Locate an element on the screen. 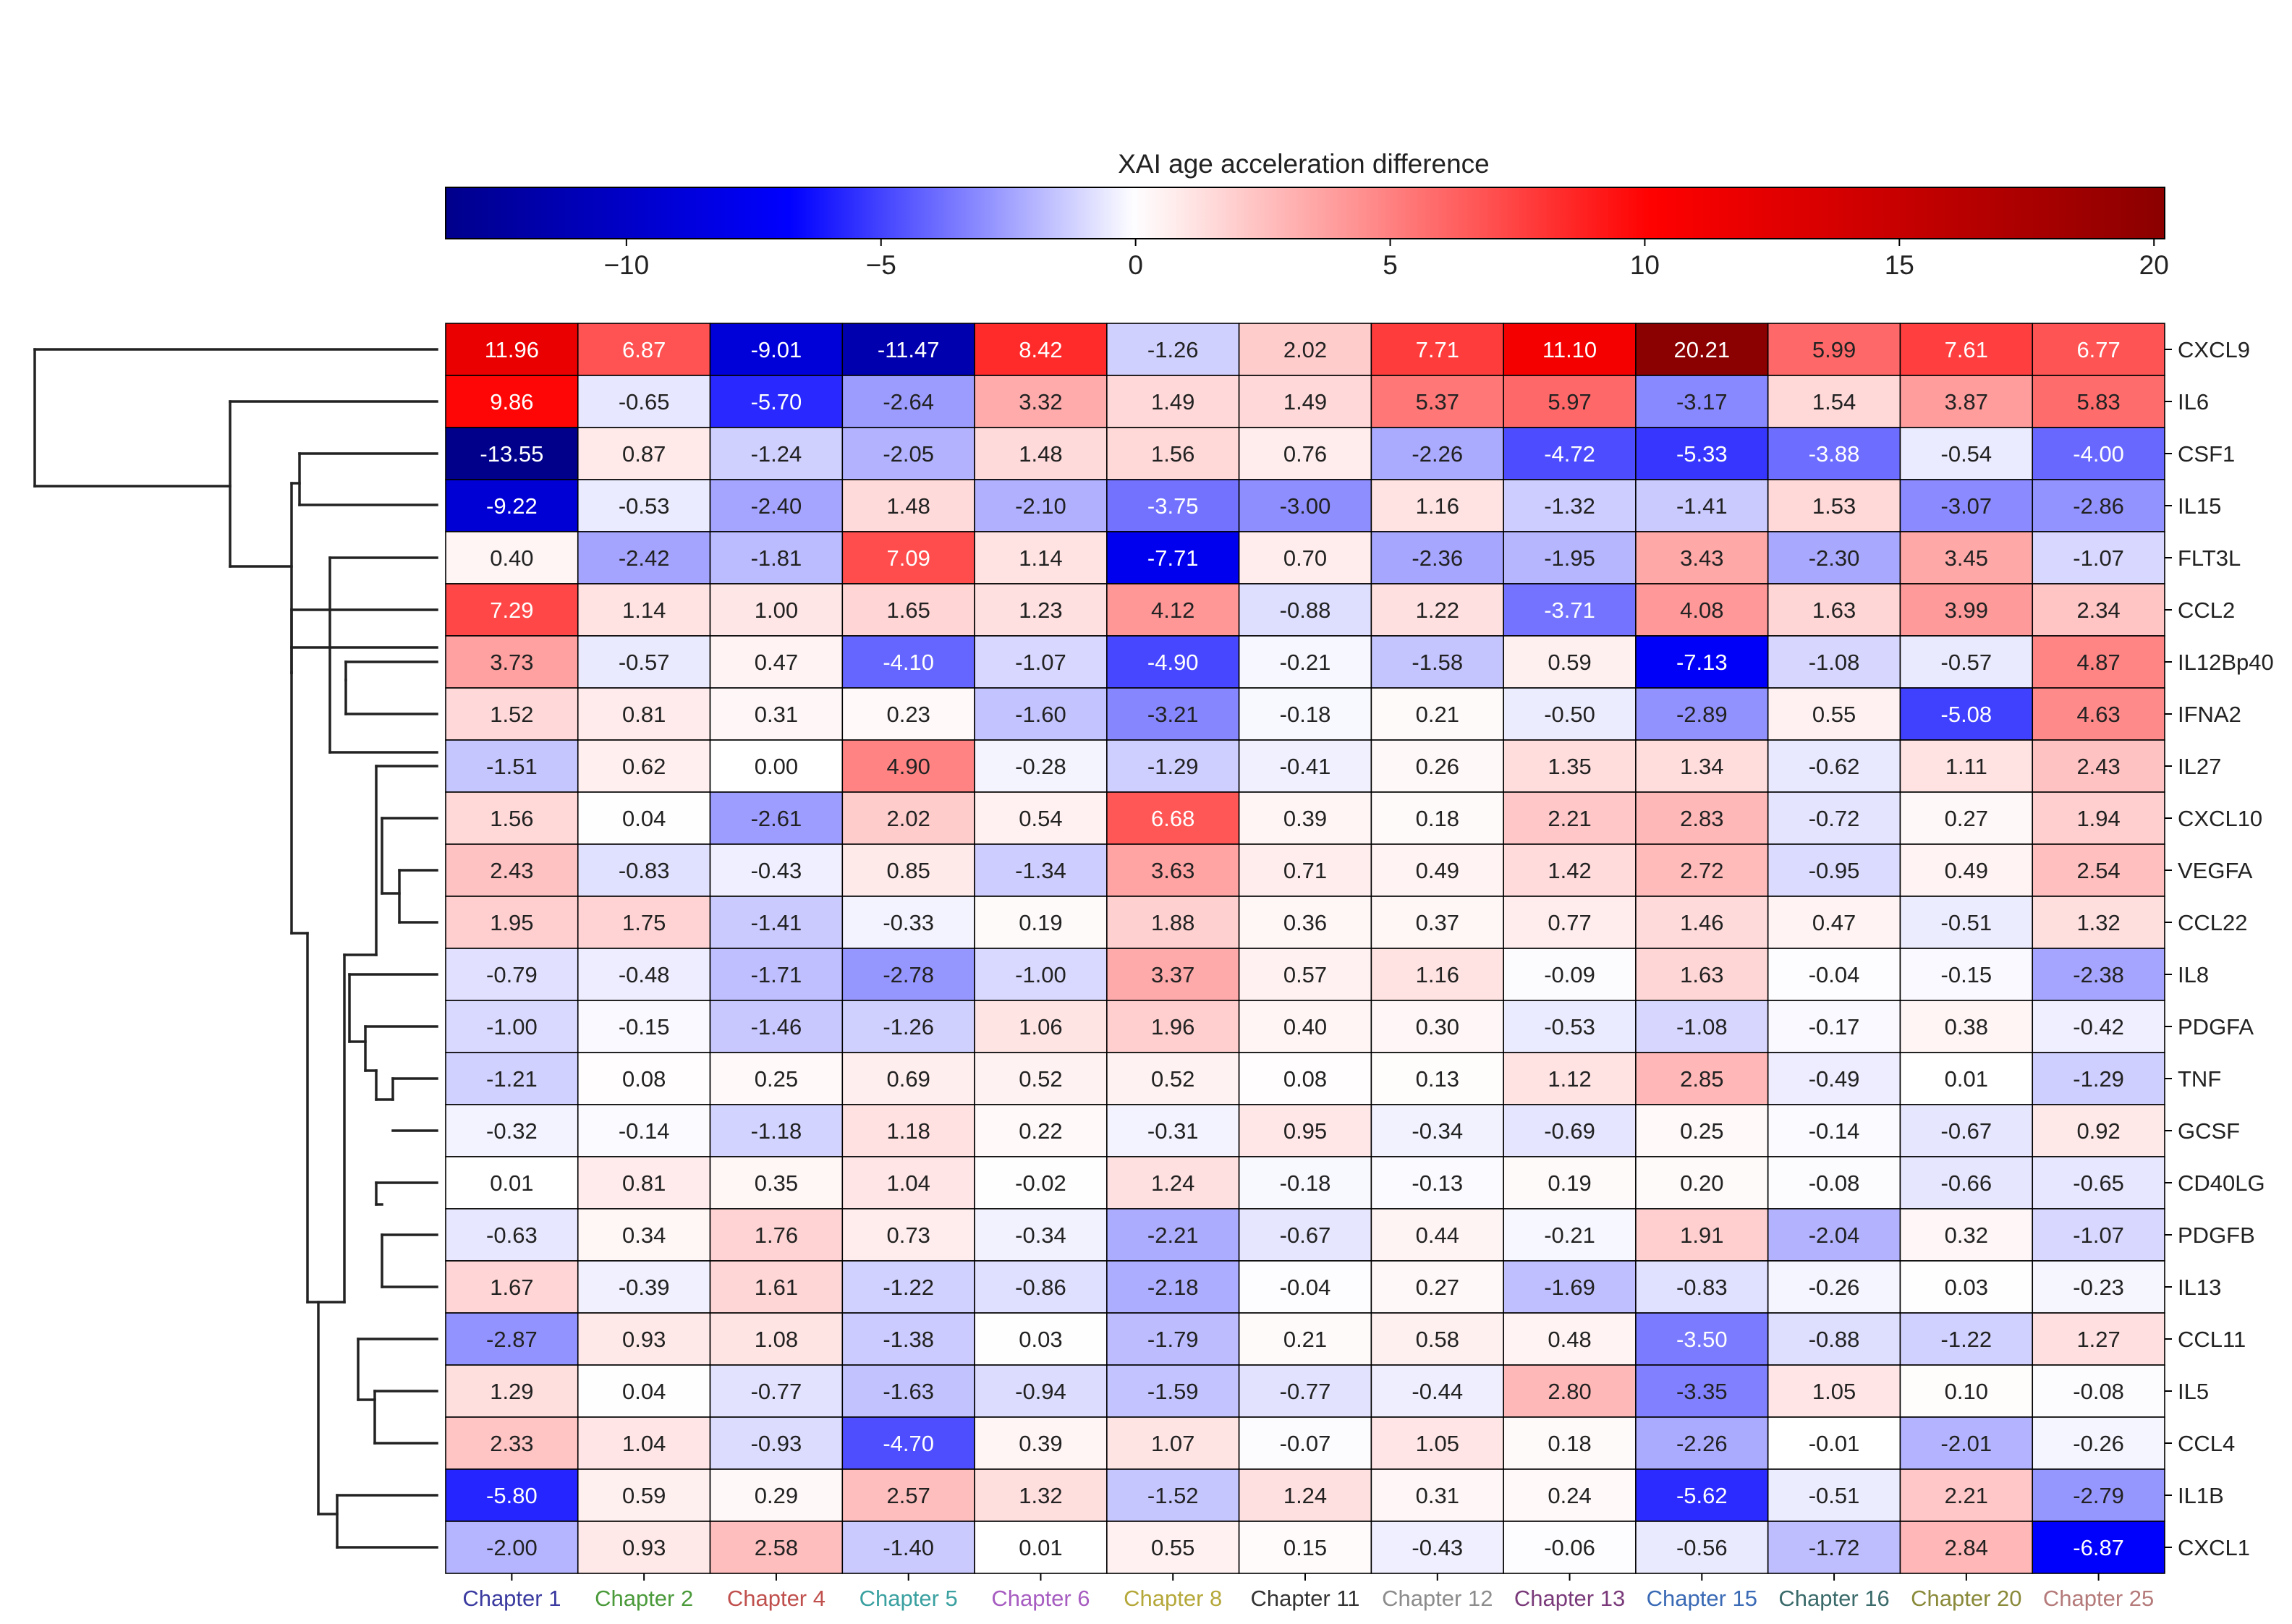 The image size is (2292, 1624). cell-value-label: 1.06 is located at coordinates (1040, 1027).